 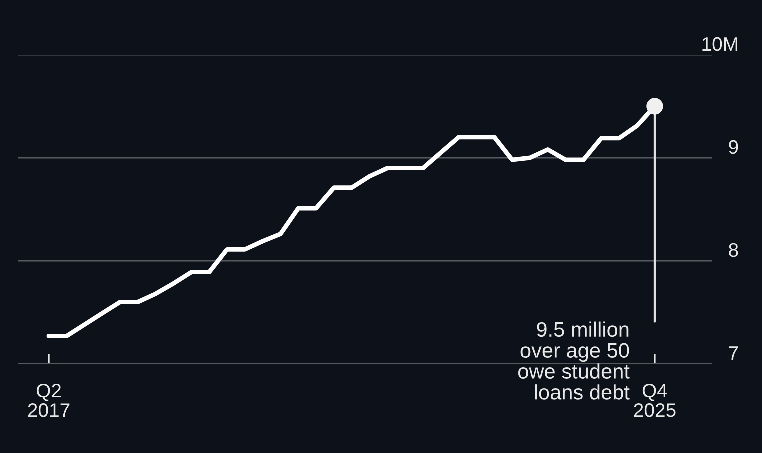 I want to click on y-tick-label: 9, so click(x=733, y=147).